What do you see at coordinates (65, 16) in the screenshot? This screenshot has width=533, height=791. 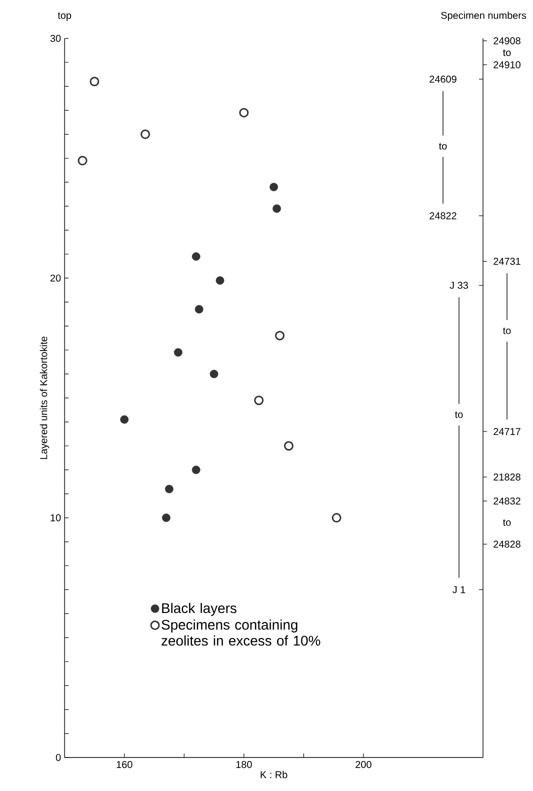 I see `text: top` at bounding box center [65, 16].